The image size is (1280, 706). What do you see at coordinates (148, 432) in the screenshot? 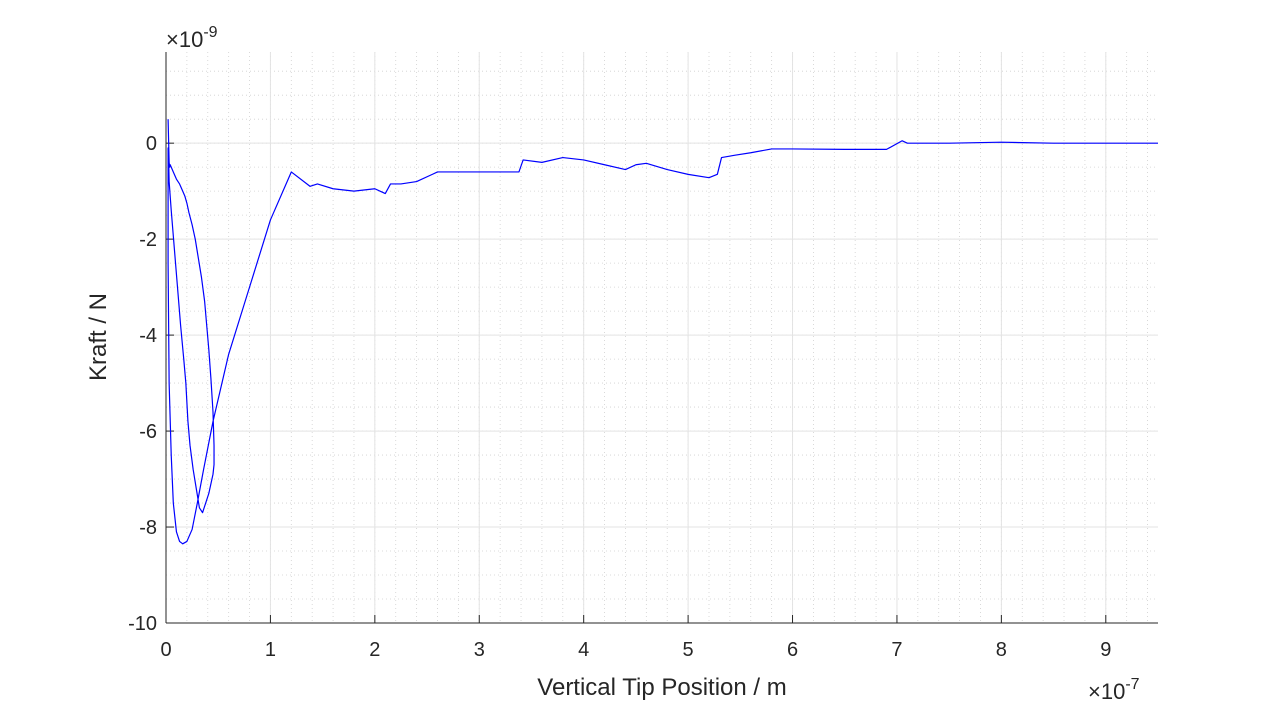
I see `y-tick-label: -6` at bounding box center [148, 432].